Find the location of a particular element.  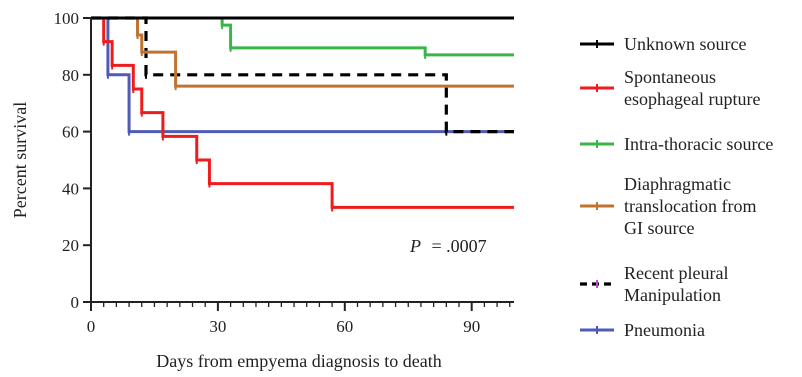

legend-label: Pneumonia is located at coordinates (664, 330).